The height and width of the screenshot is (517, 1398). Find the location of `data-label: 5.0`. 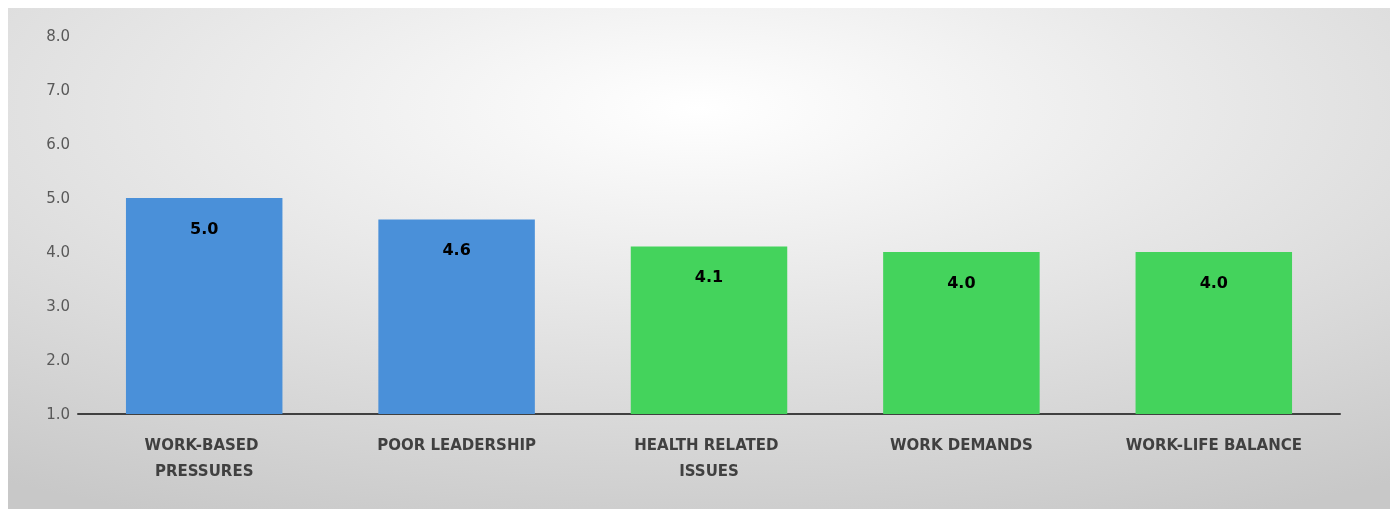

data-label: 5.0 is located at coordinates (204, 228).